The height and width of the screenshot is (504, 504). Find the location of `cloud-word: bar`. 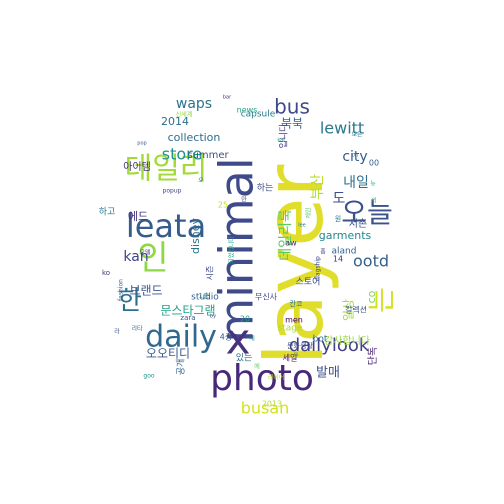

cloud-word: bar is located at coordinates (227, 98).